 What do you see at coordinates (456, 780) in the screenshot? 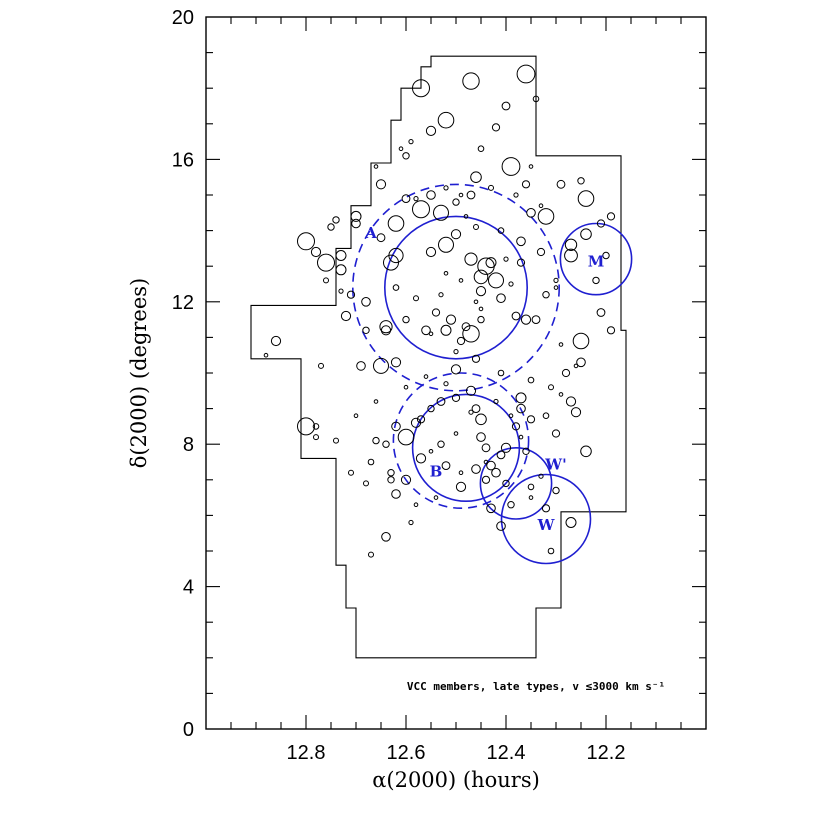
I see `x-axis-label: α(2000) (hours)` at bounding box center [456, 780].